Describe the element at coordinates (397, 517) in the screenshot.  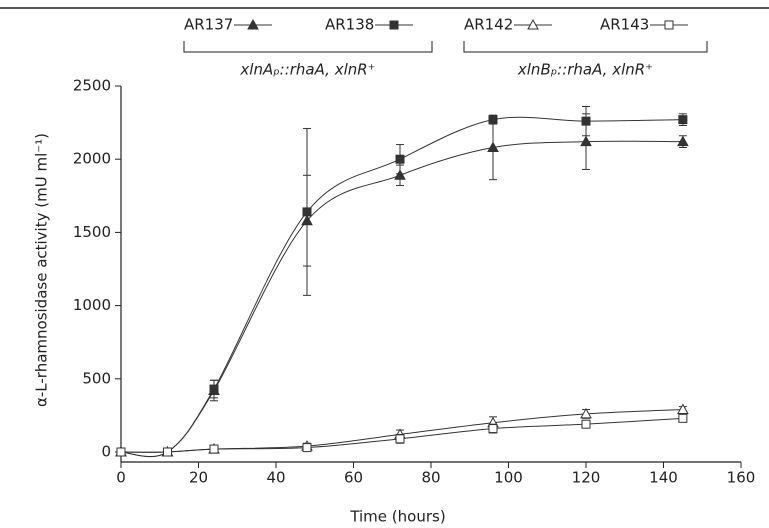
I see `x-axis-label: Time (hours)` at that location.